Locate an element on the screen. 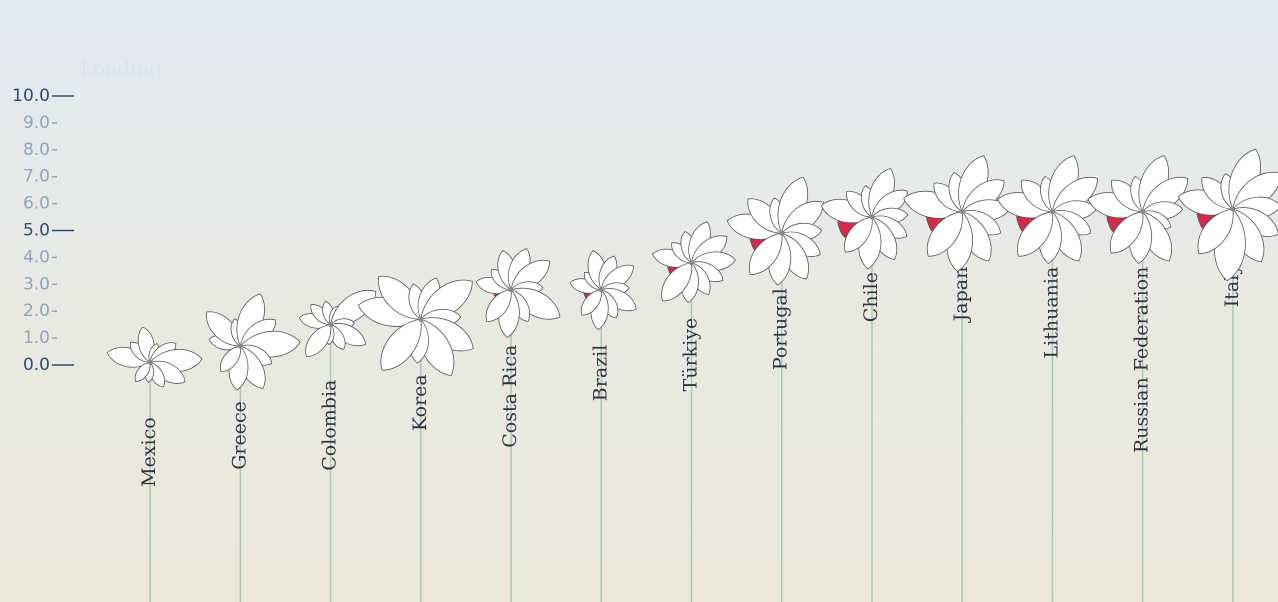 This screenshot has width=1278, height=602. y-tick-label: 0.0 is located at coordinates (36, 365).